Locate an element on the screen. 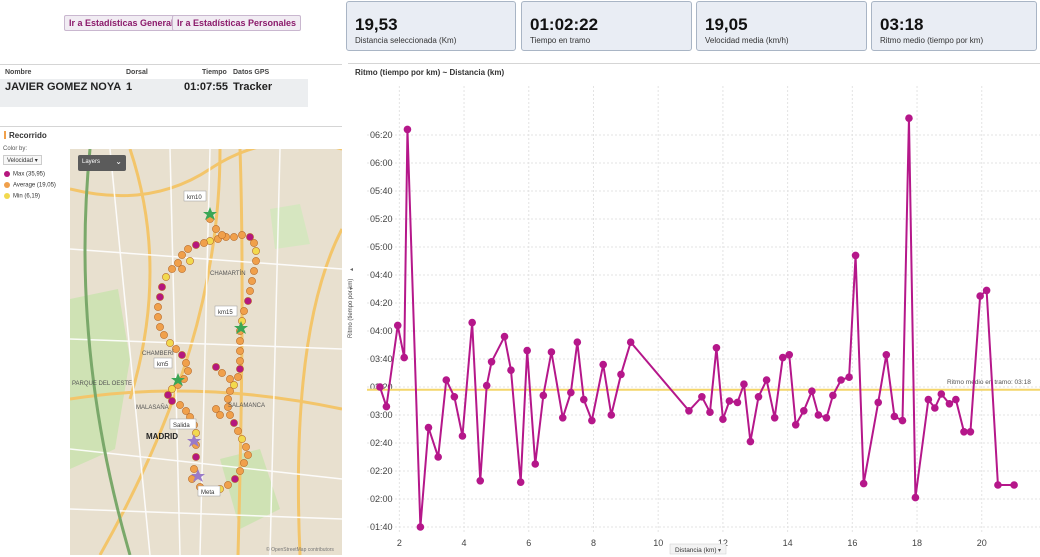  x-axis-select is located at coordinates (698, 549).